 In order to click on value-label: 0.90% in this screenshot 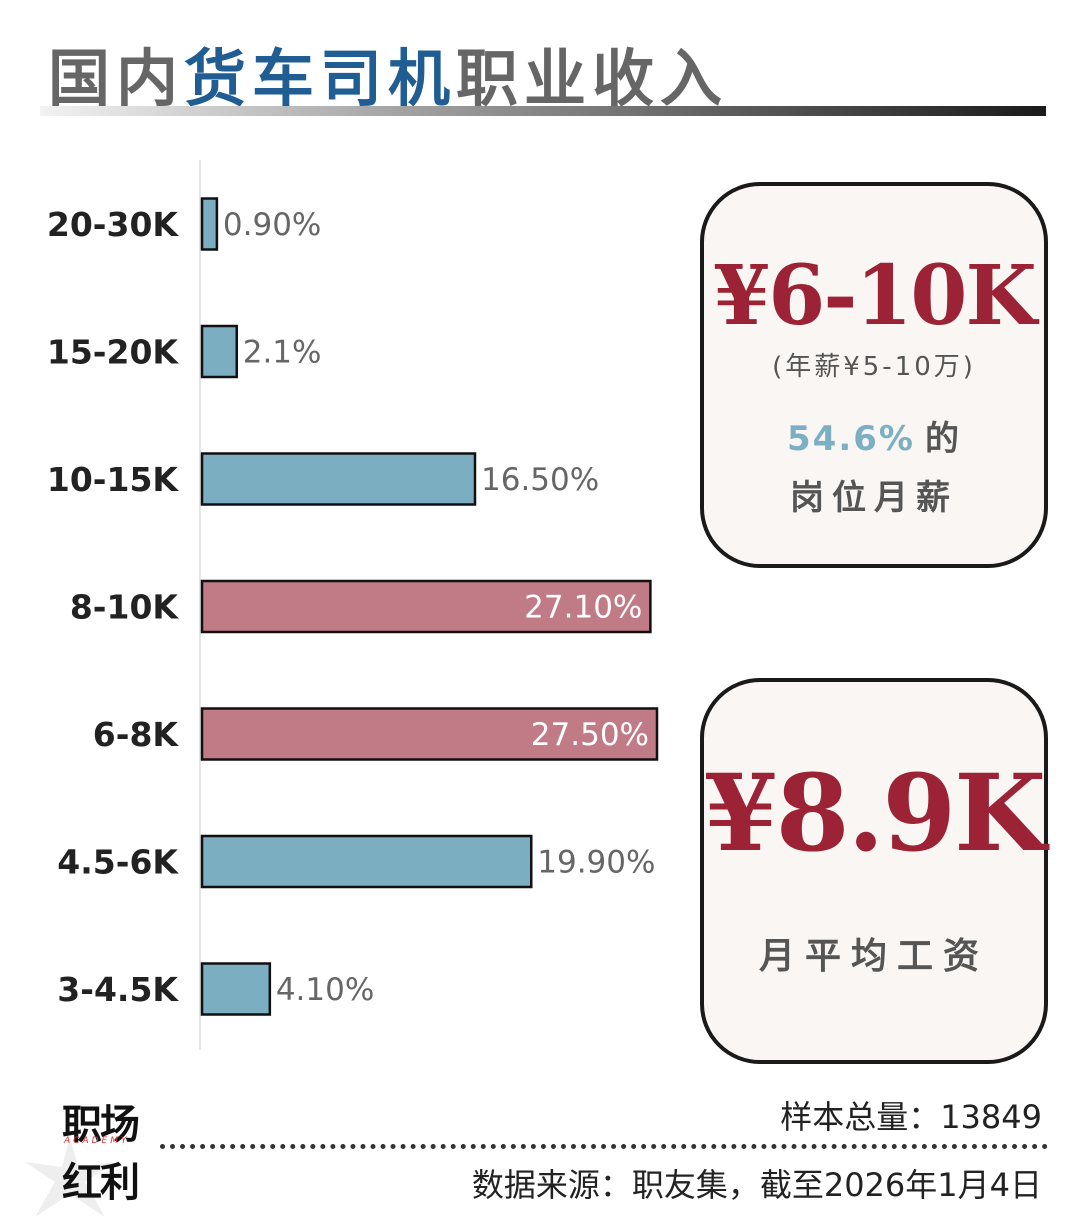, I will do `click(272, 225)`.